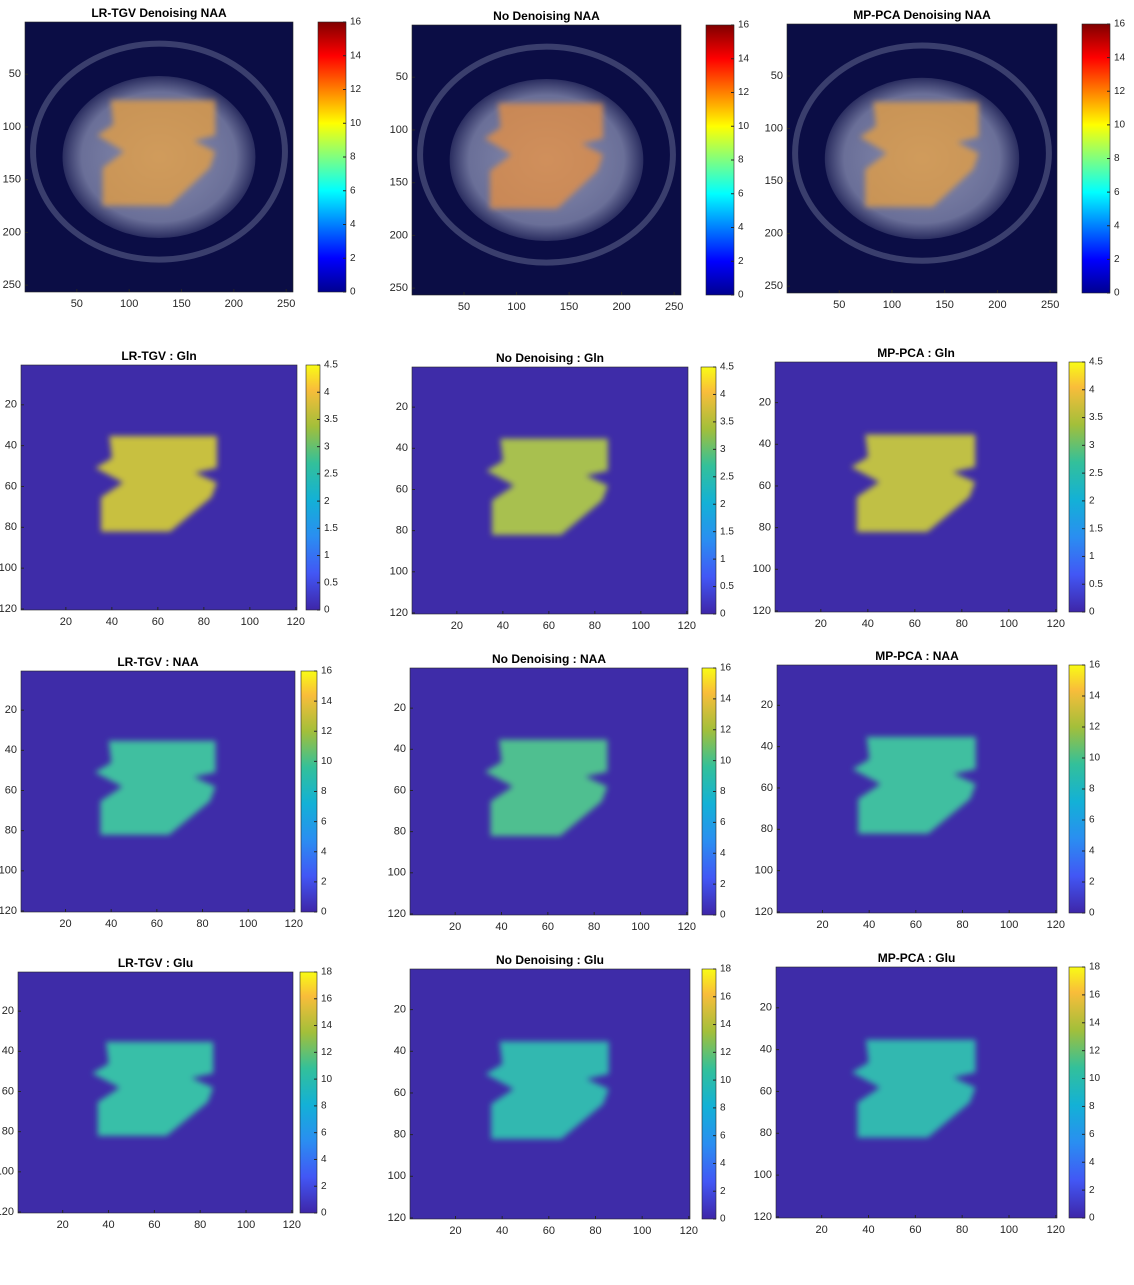 This screenshot has height=1285, width=1134. Describe the element at coordinates (332, 157) in the screenshot. I see `colorbar` at that location.